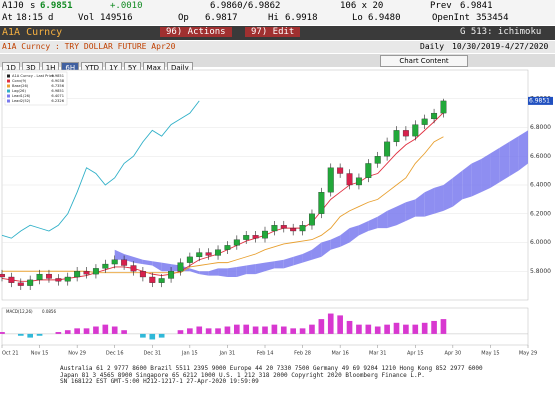 Image resolution: width=555 pixels, height=400 pixels. I want to click on macd-value: 0.0856, so click(49, 311).